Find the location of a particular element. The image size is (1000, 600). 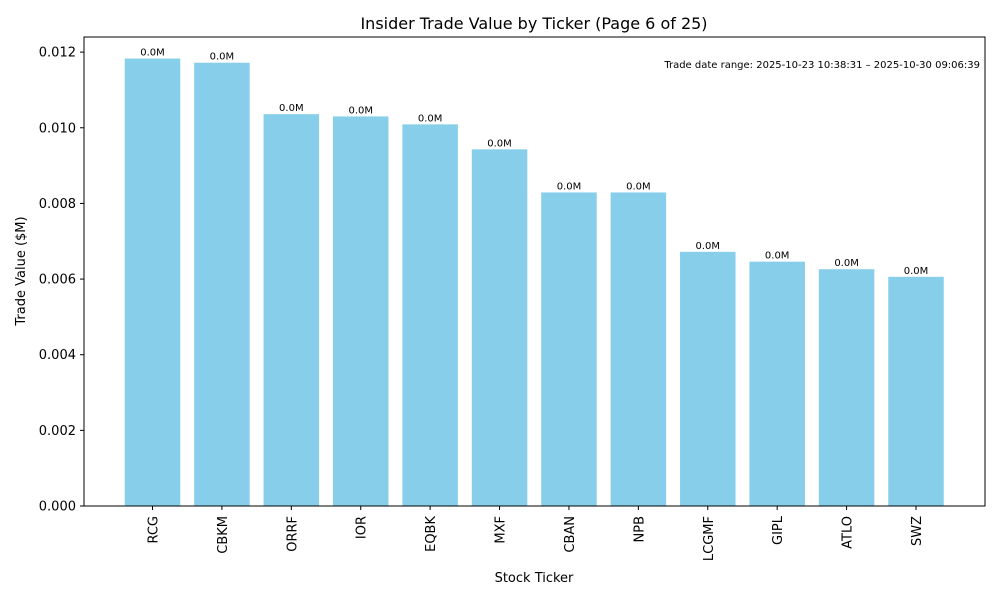

x-tick-label-rcg: RCG is located at coordinates (154, 530).